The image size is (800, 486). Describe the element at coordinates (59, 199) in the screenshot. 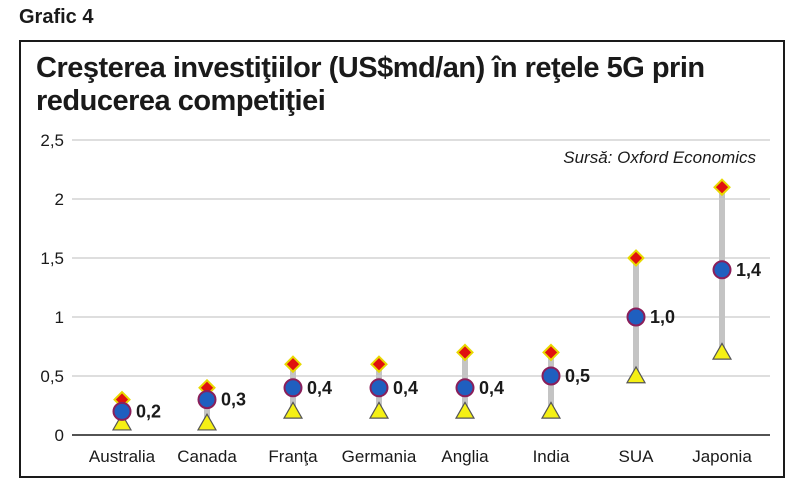

I see `y-tick-label: 2` at that location.